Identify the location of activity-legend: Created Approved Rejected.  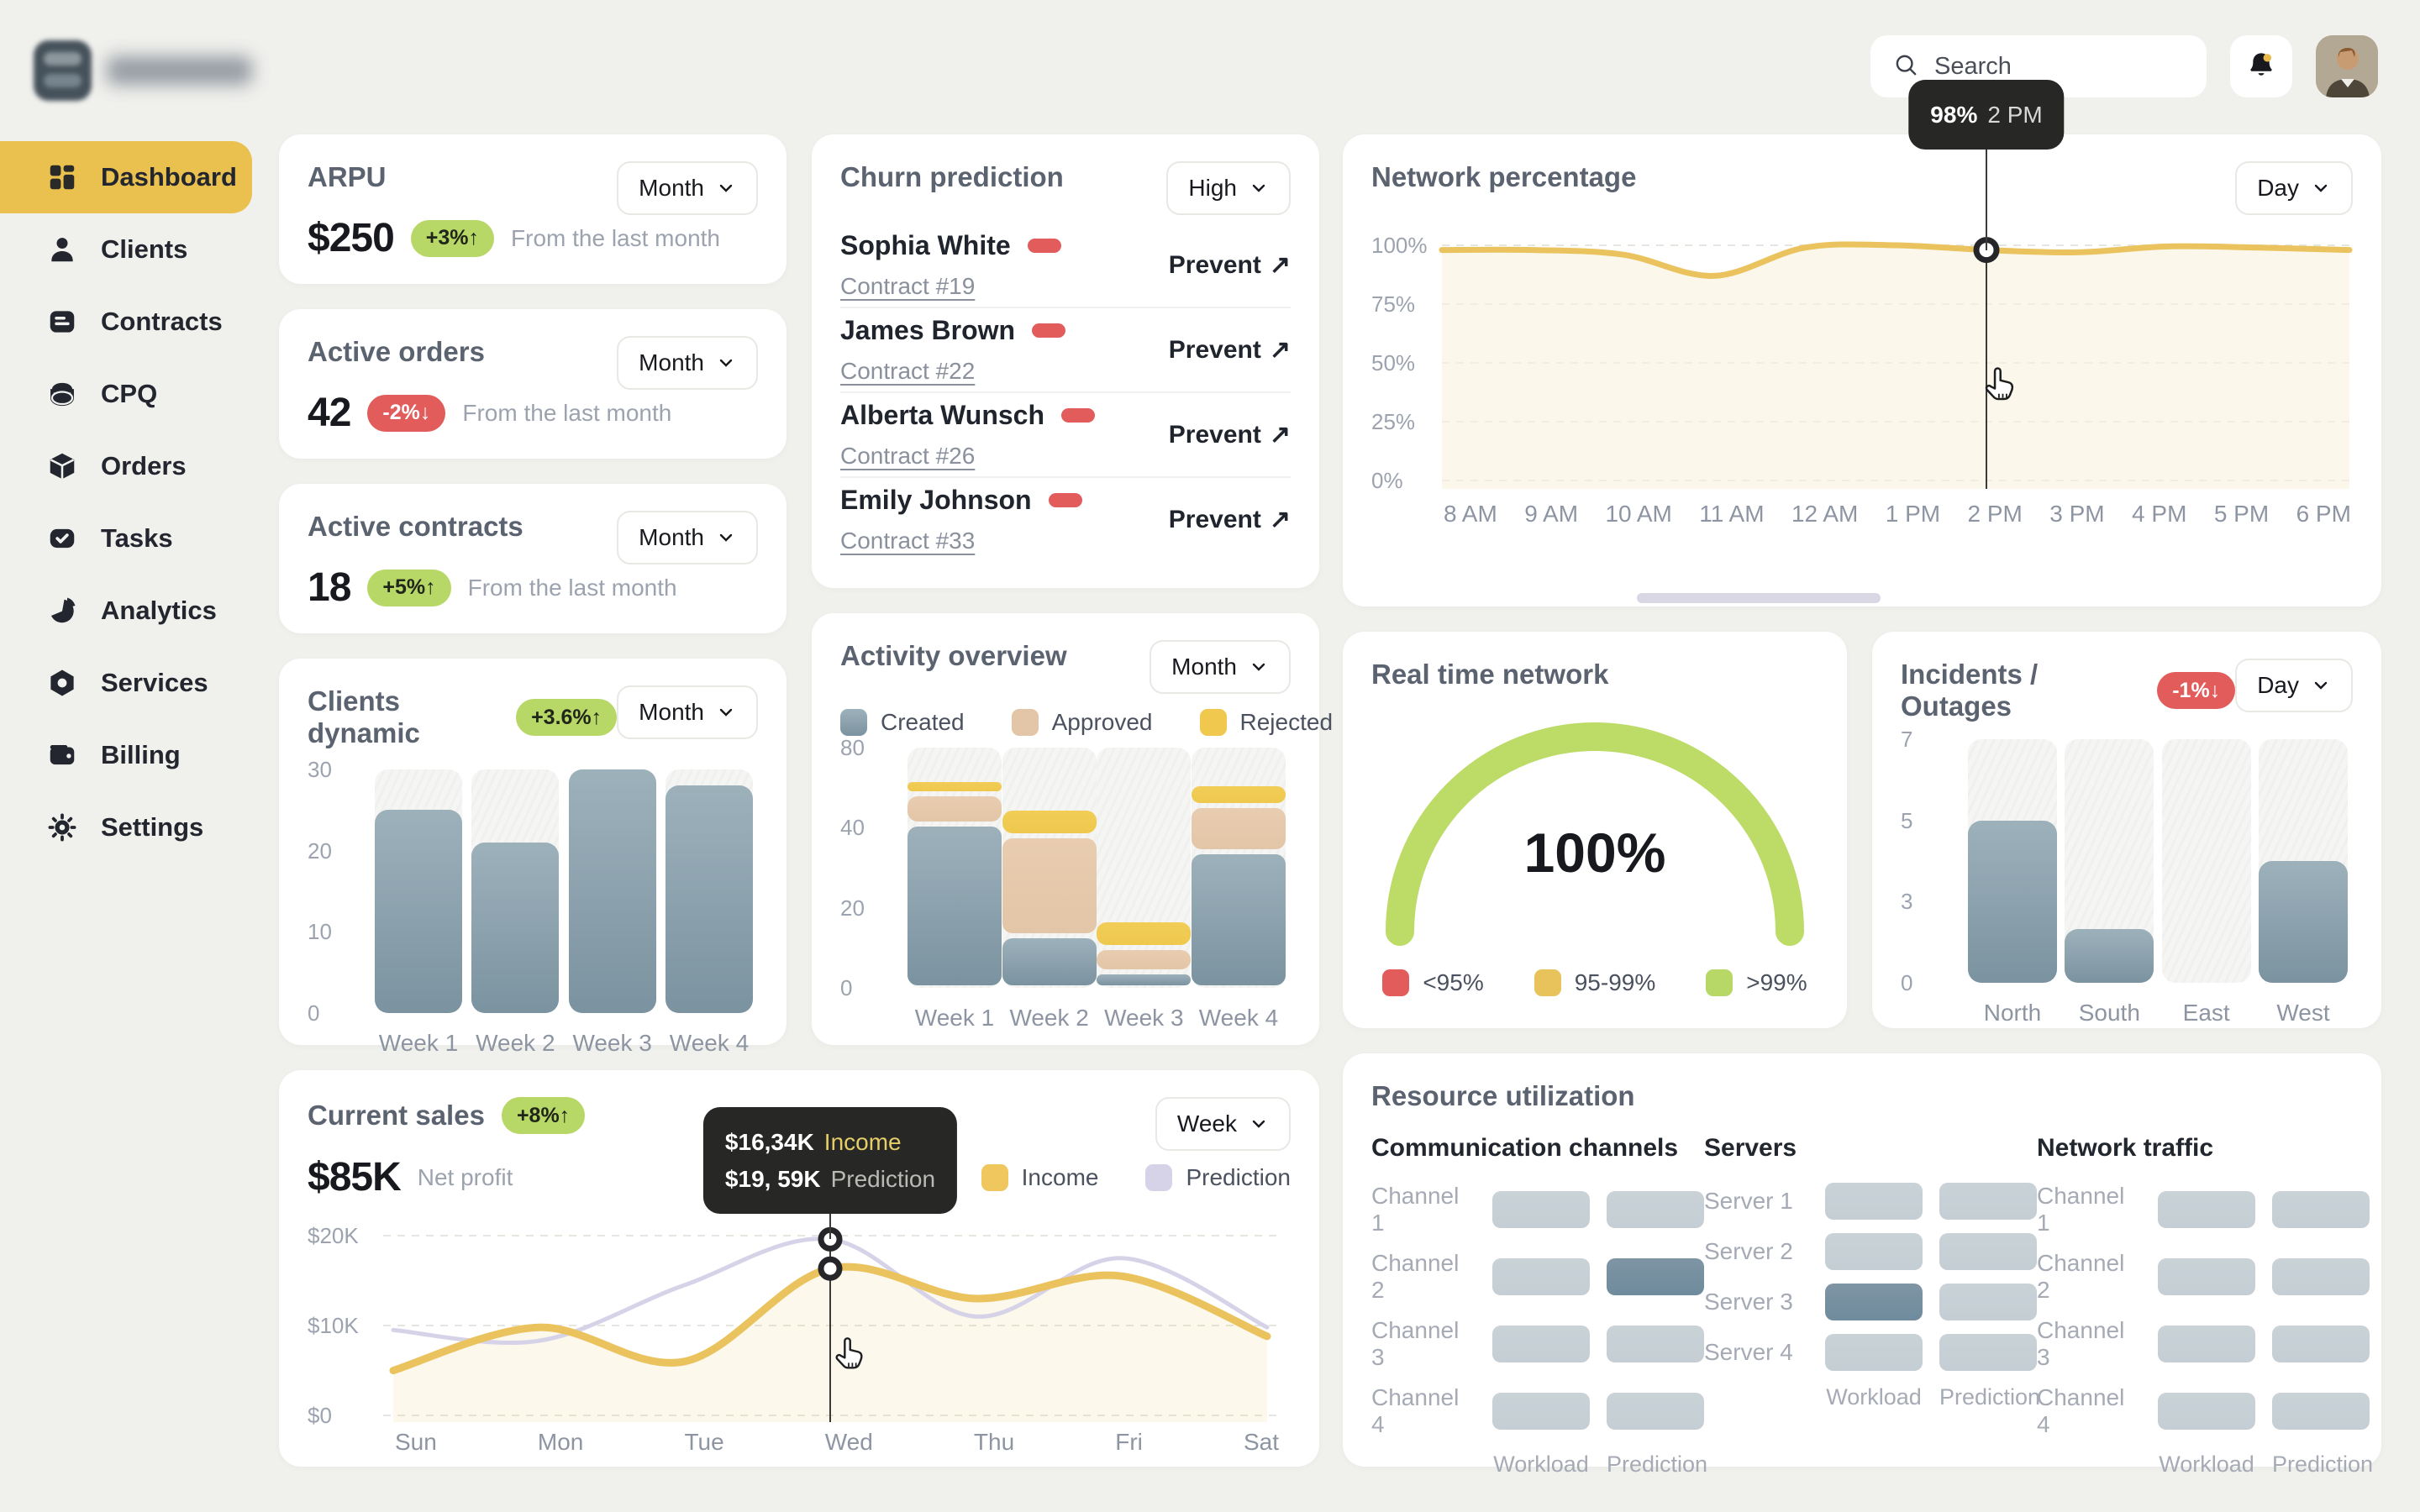
(1086, 722).